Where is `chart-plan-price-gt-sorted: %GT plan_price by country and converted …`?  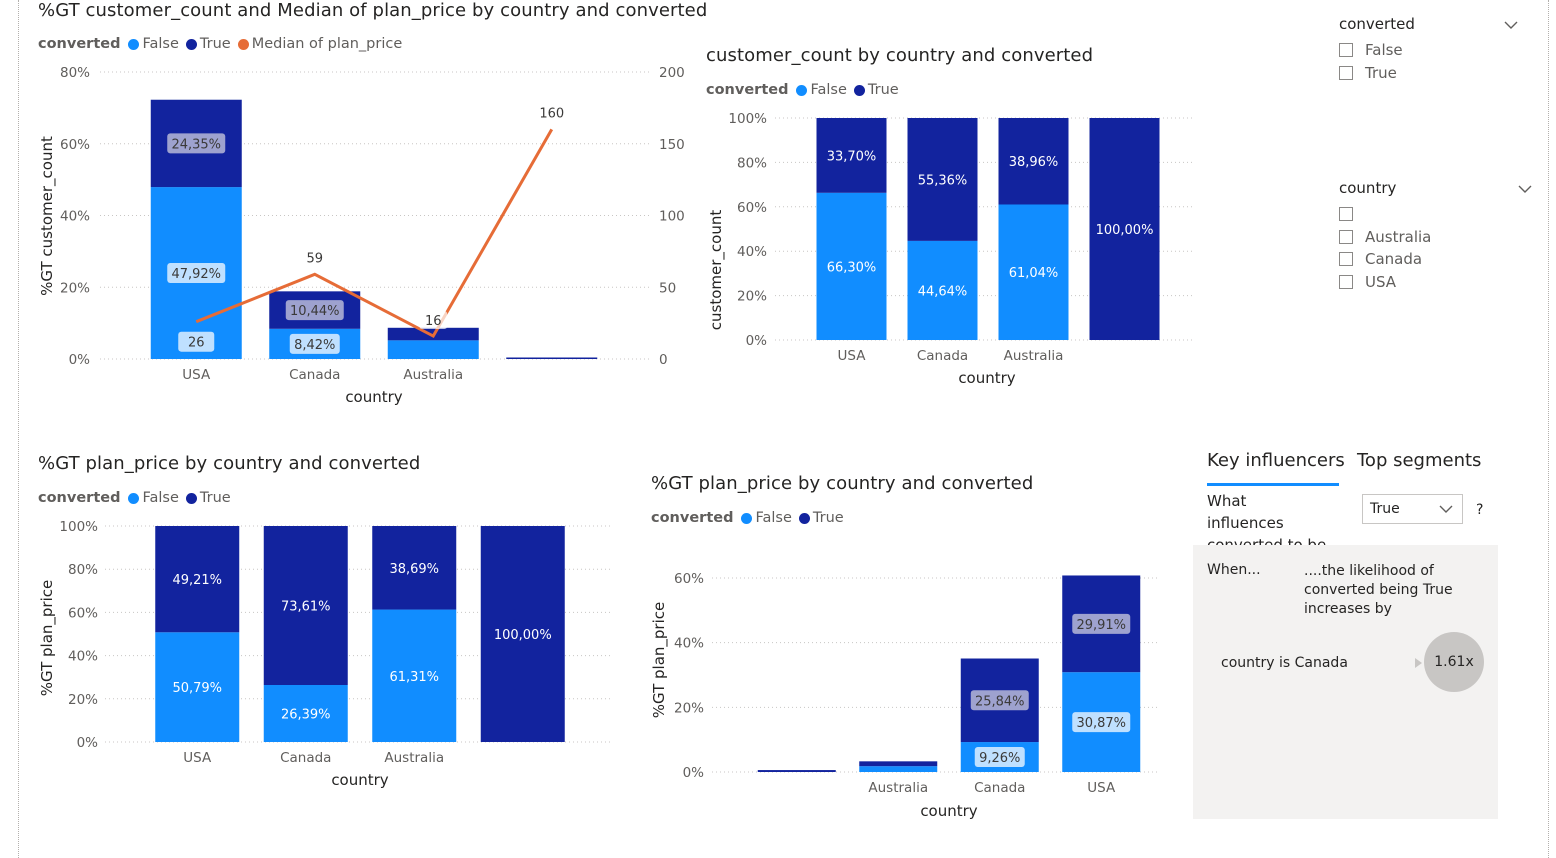 chart-plan-price-gt-sorted: %GT plan_price by country and converted … is located at coordinates (910, 650).